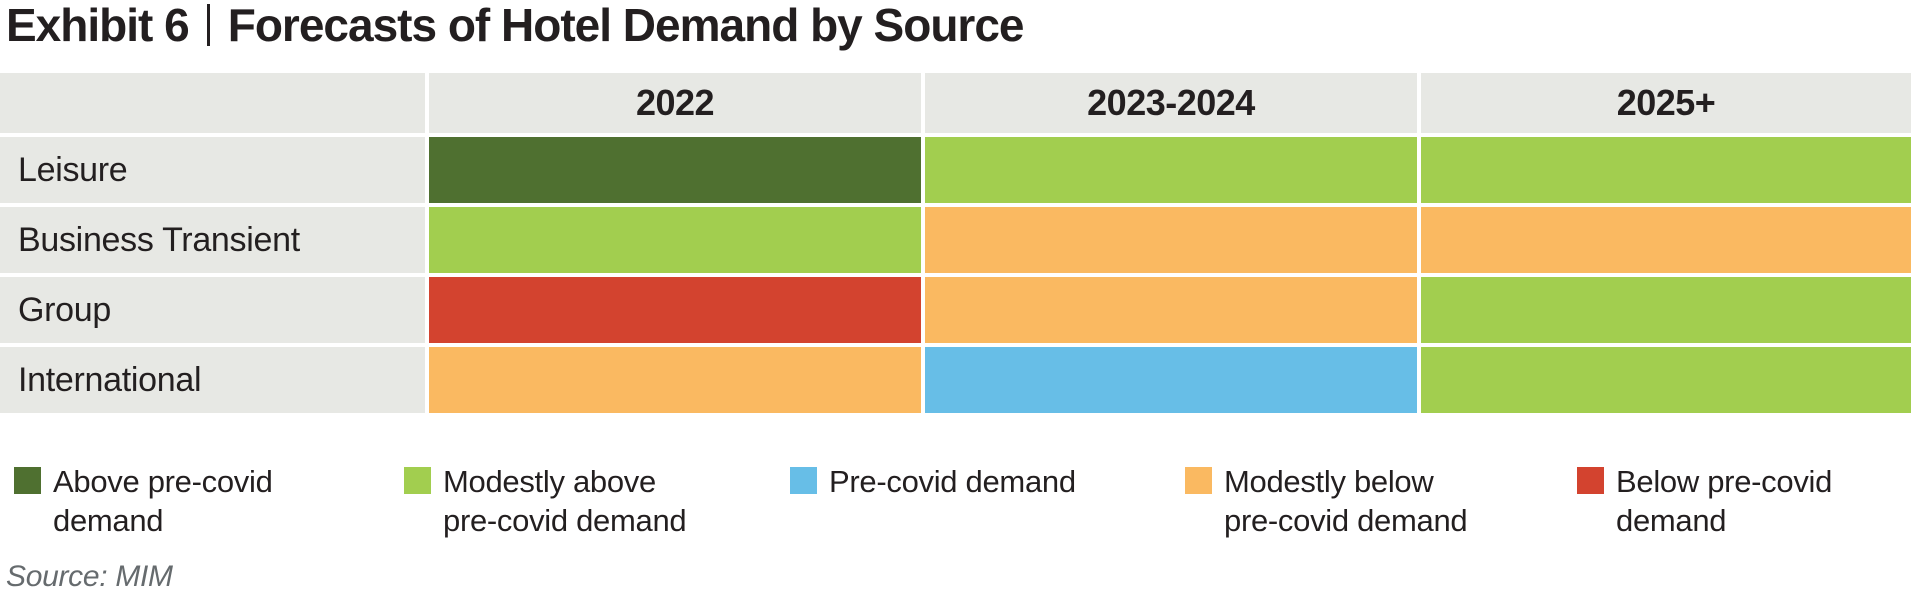  I want to click on legend-swatch-pre-covid, so click(803, 480).